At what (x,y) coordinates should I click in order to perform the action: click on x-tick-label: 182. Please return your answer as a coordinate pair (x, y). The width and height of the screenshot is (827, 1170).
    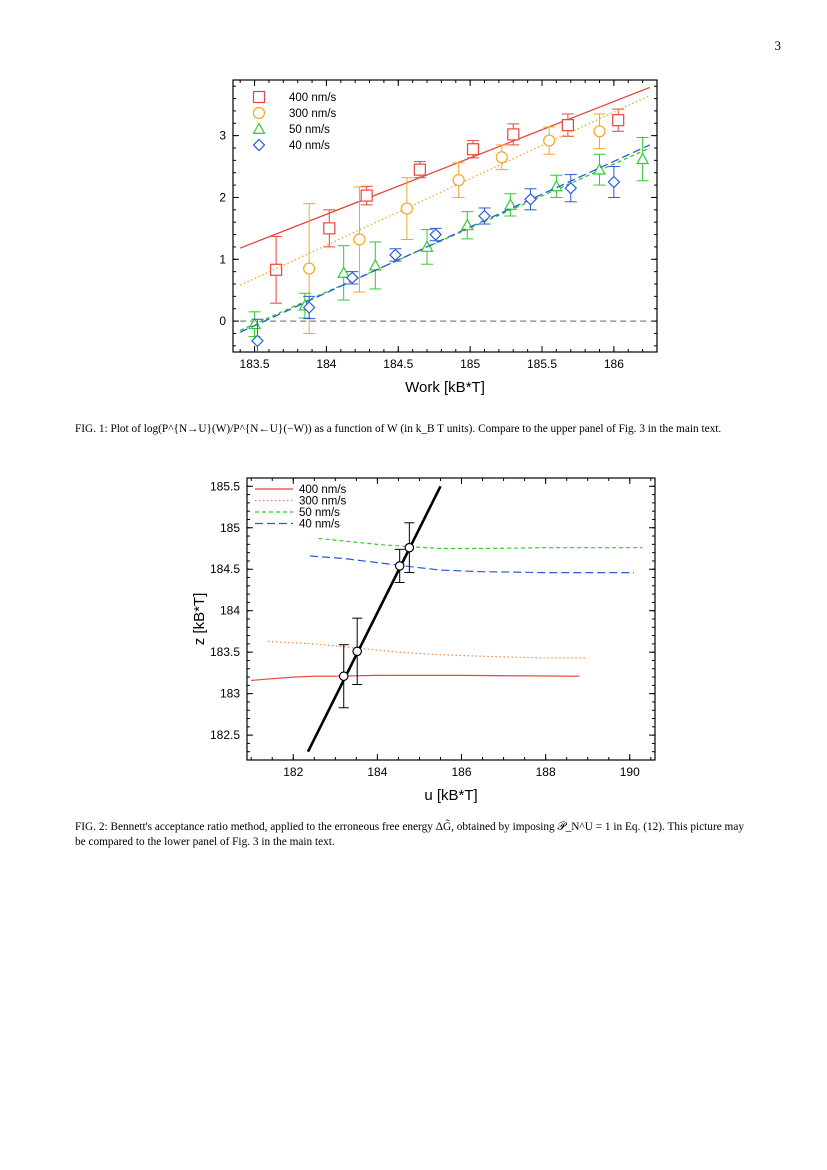
    Looking at the image, I should click on (293, 772).